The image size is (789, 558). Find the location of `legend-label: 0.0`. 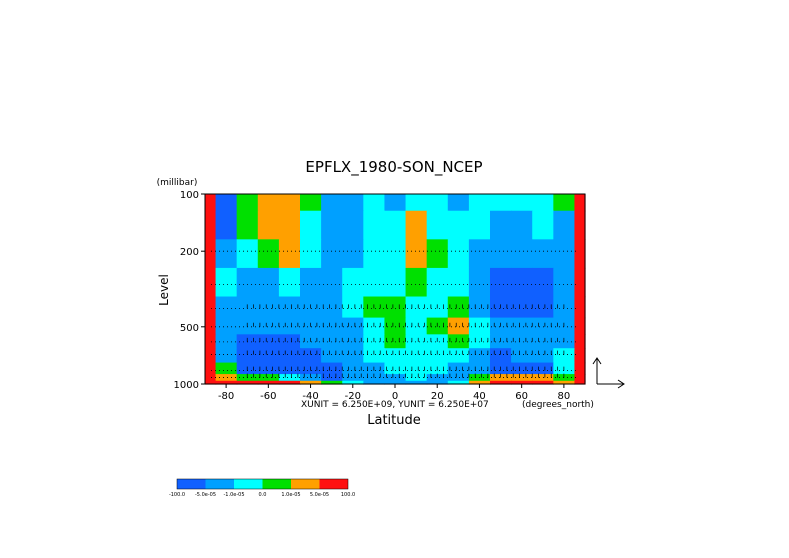

legend-label: 0.0 is located at coordinates (263, 495).